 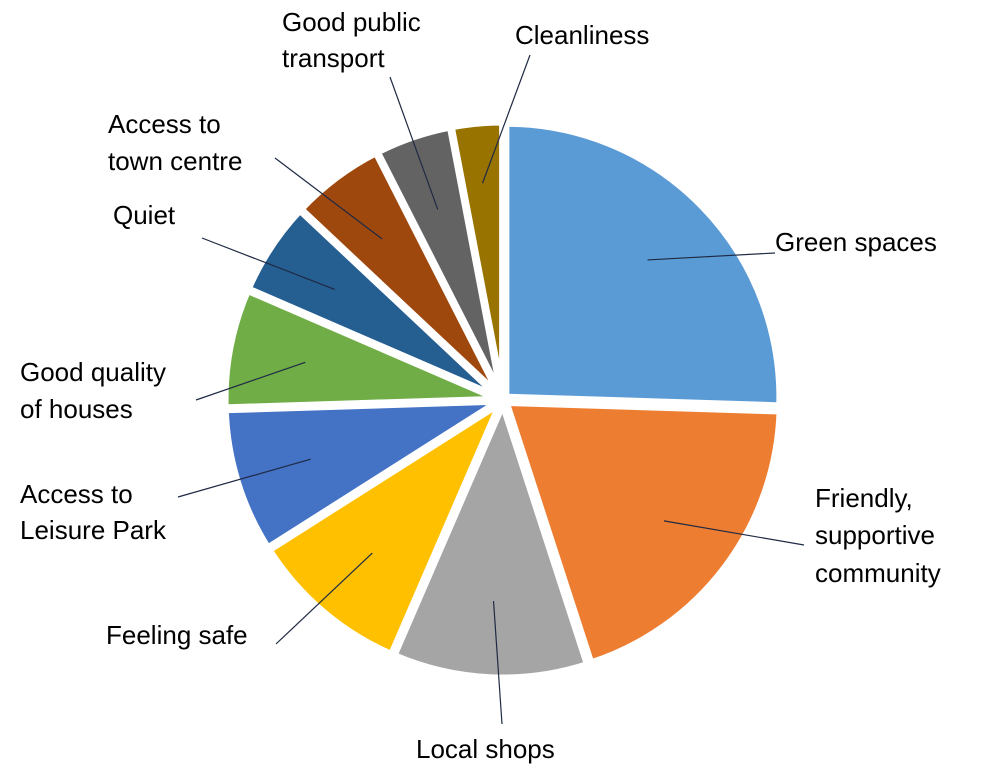 I want to click on pie-slice-access-to-leisure-park, so click(x=366, y=475).